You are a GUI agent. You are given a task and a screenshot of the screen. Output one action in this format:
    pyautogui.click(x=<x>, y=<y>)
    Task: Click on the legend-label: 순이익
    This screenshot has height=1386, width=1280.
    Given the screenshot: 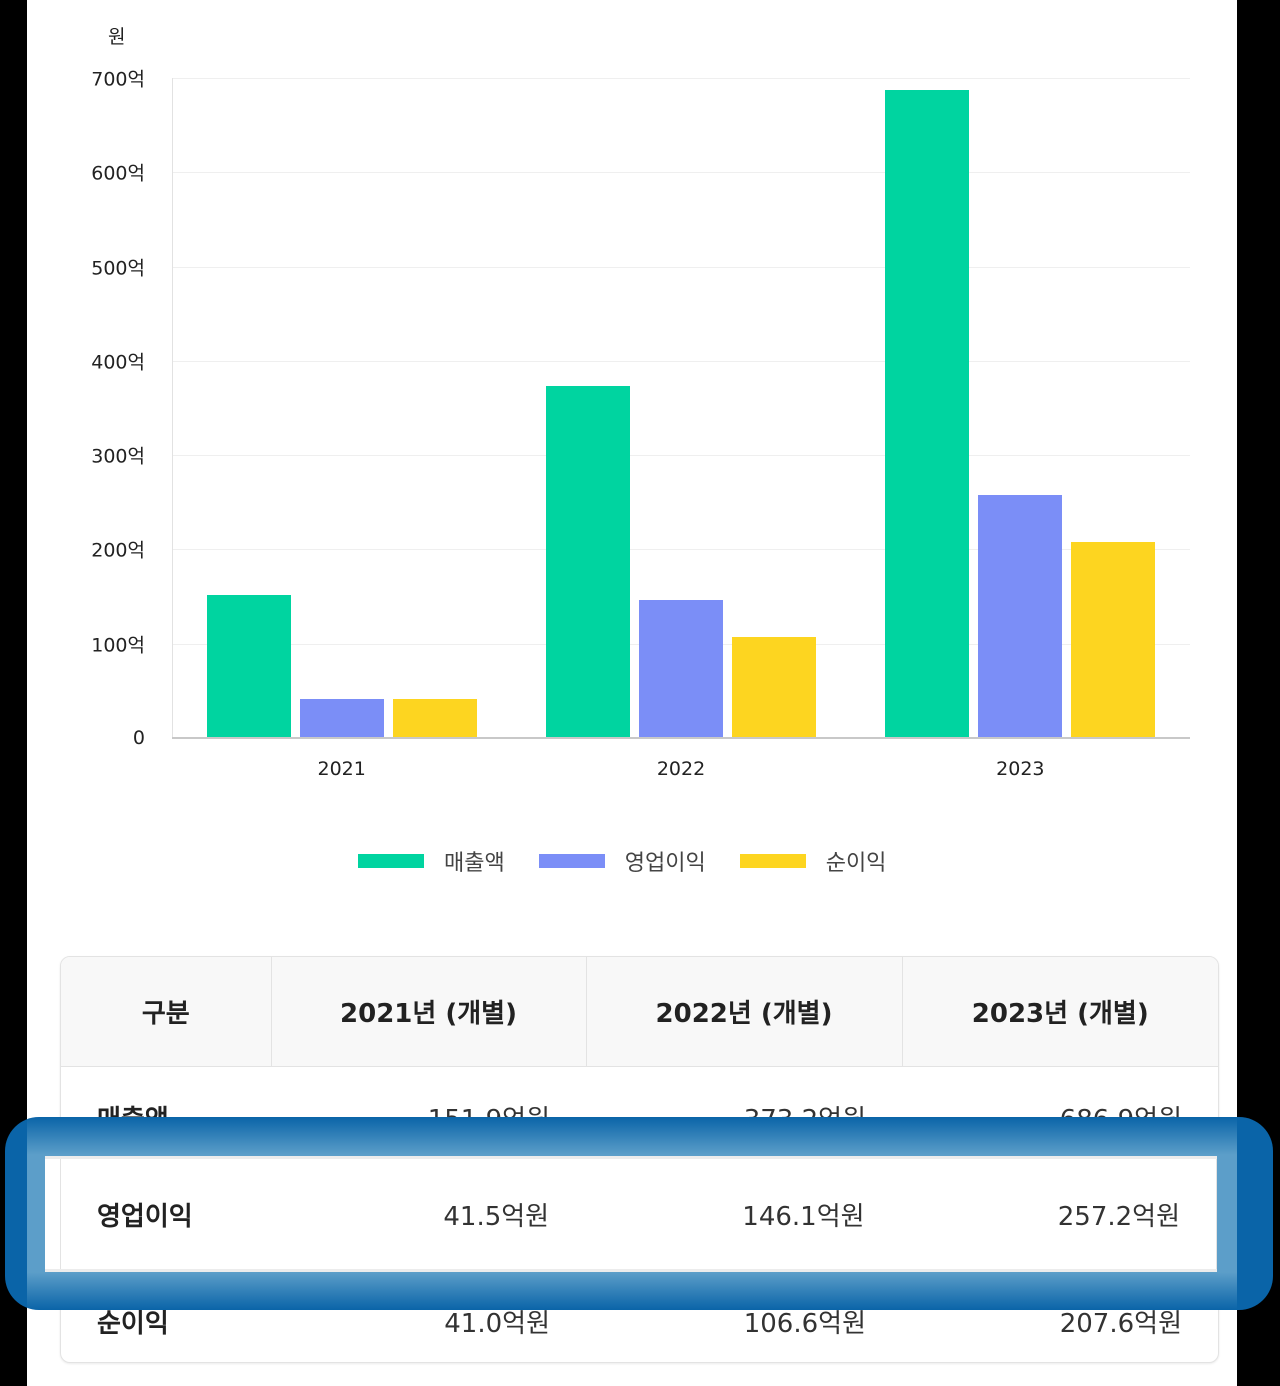 What is the action you would take?
    pyautogui.click(x=856, y=863)
    